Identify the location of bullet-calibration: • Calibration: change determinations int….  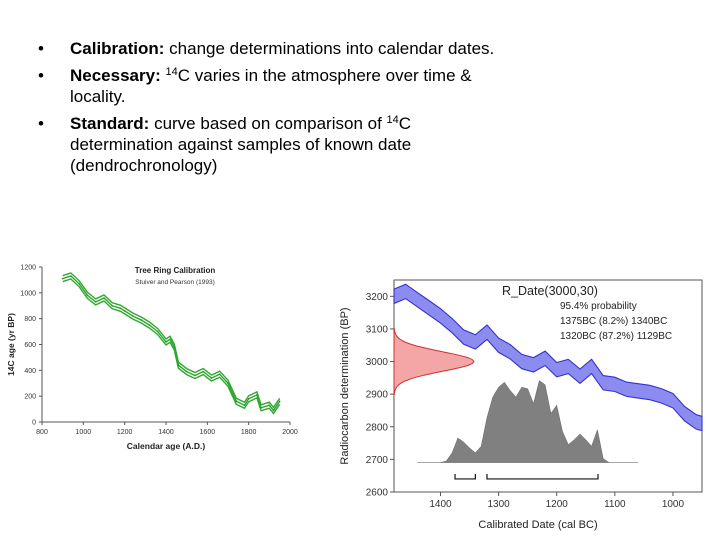
(268, 48).